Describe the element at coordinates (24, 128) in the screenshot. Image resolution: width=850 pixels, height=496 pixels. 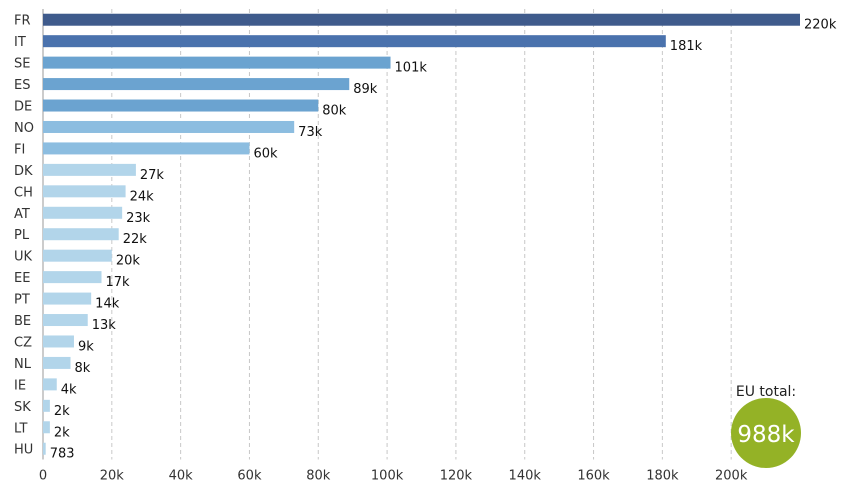
I see `category-label-no: NO` at that location.